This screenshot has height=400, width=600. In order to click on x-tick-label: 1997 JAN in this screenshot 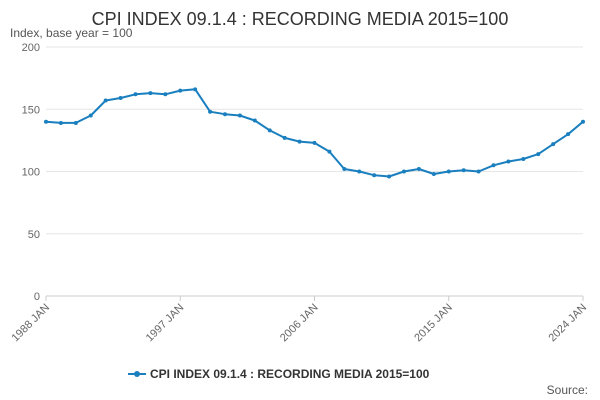, I will do `click(165, 323)`.